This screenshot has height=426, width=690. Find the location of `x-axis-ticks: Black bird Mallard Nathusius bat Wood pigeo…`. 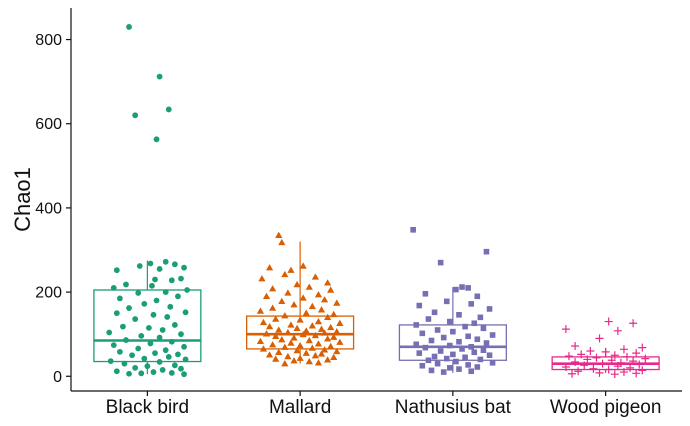

x-axis-ticks: Black bird Mallard Nathusius bat Wood pigeo… is located at coordinates (383, 404).